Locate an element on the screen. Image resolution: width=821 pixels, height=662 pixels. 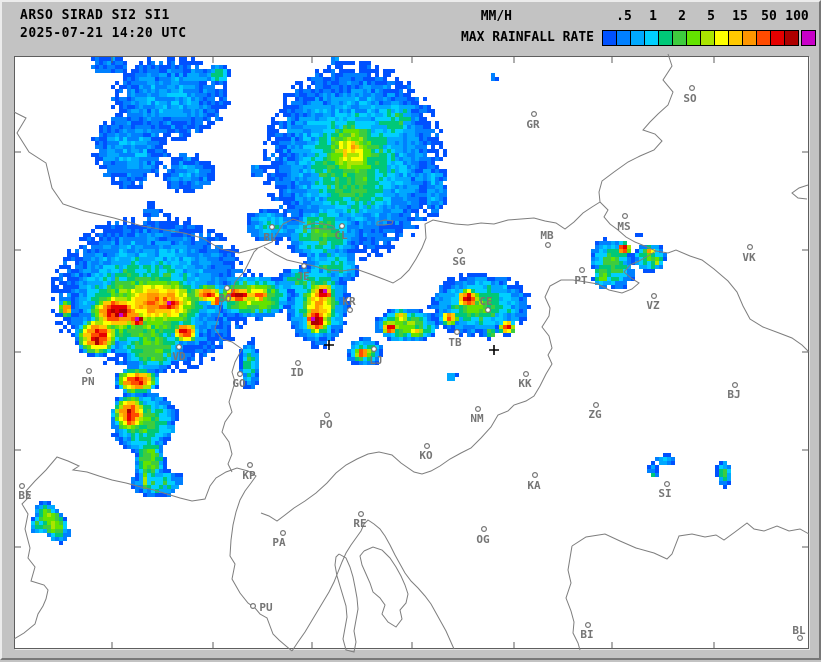
legend-title: MAX RAINFALL RATE is located at coordinates (527, 37).